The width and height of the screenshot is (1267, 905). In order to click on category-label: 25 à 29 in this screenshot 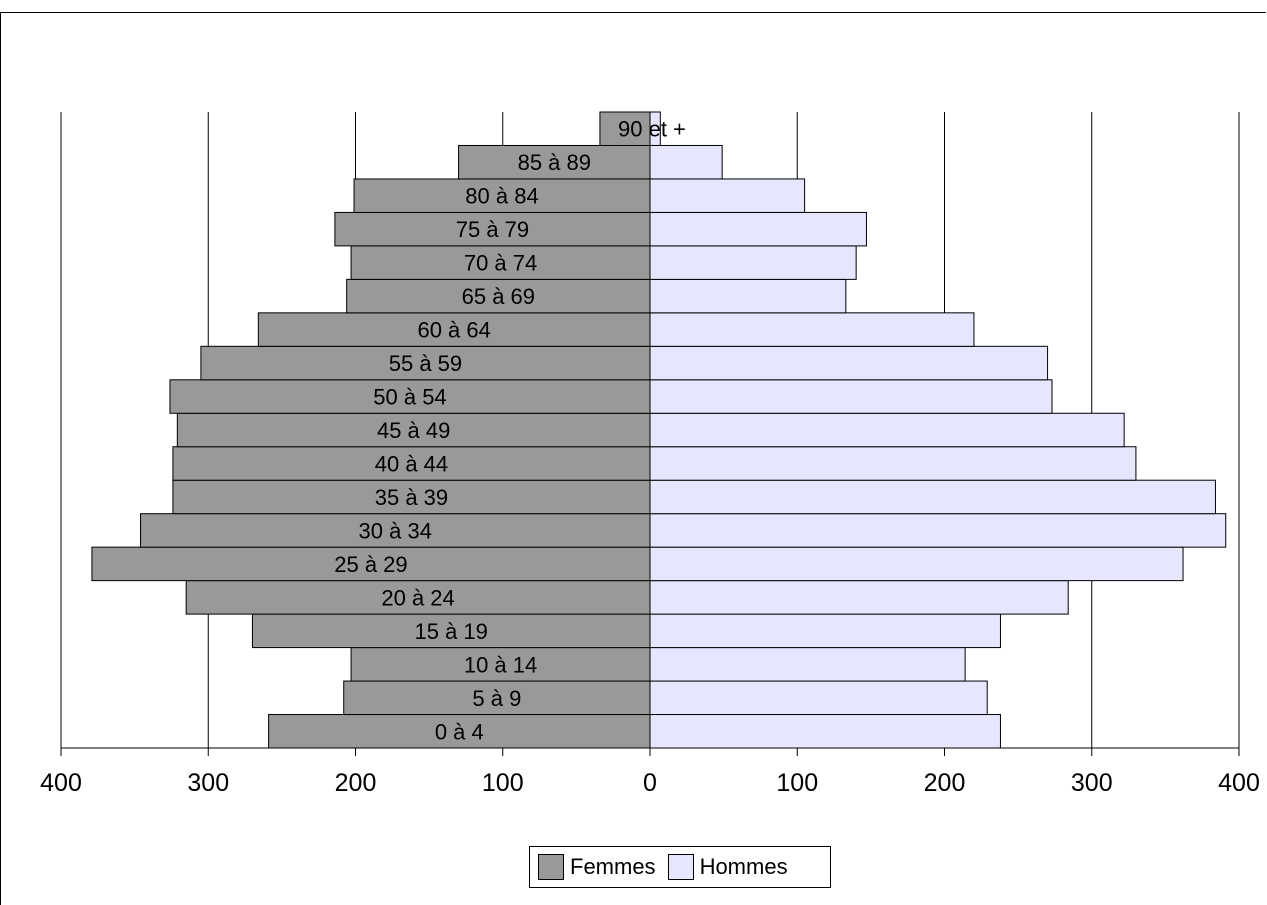, I will do `click(370, 564)`.